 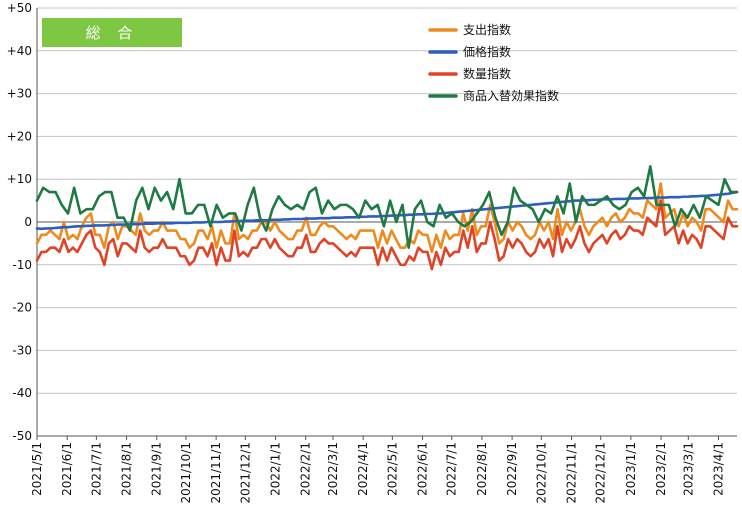 What do you see at coordinates (512, 469) in the screenshot?
I see `x-tick-label: 2022/9/1` at bounding box center [512, 469].